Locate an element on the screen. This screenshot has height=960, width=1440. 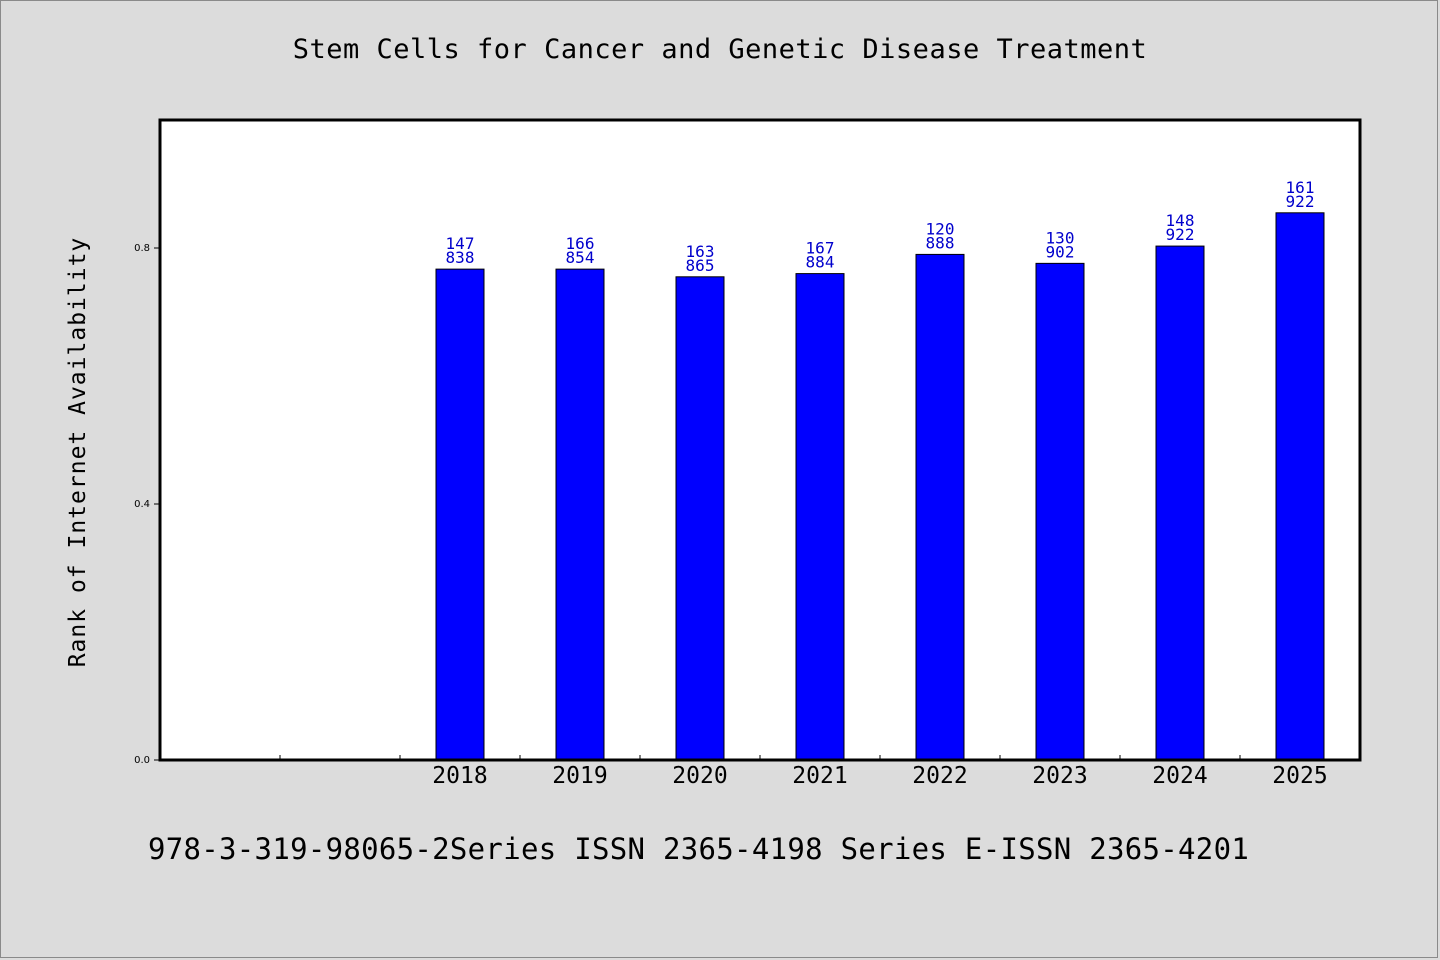
data-label-2020-line2: 865 is located at coordinates (700, 265).